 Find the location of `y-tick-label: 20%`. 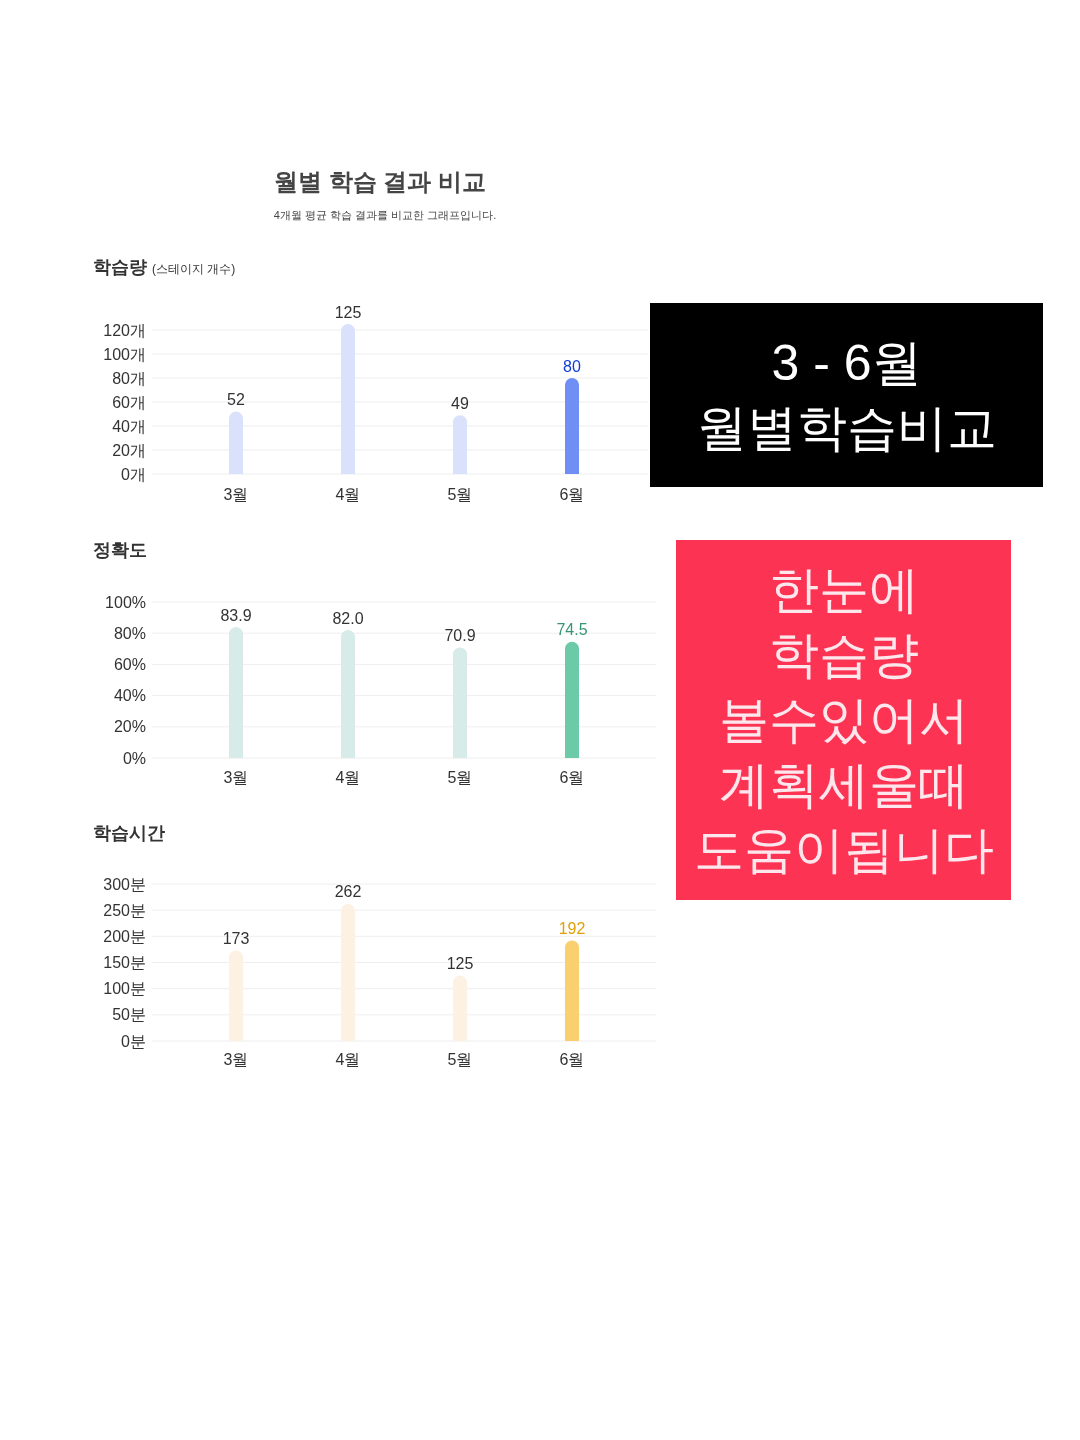

y-tick-label: 20% is located at coordinates (129, 727).